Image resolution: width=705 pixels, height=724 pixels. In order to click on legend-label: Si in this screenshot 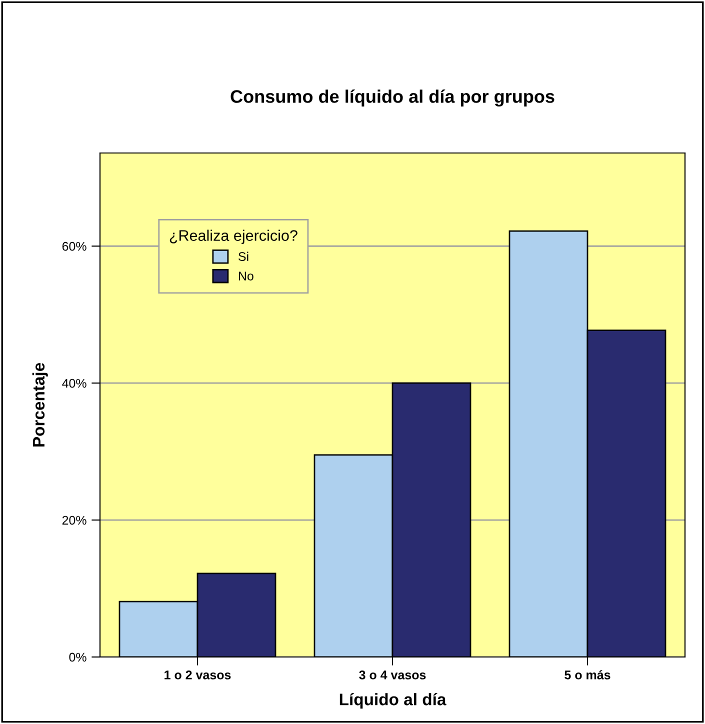, I will do `click(243, 256)`.